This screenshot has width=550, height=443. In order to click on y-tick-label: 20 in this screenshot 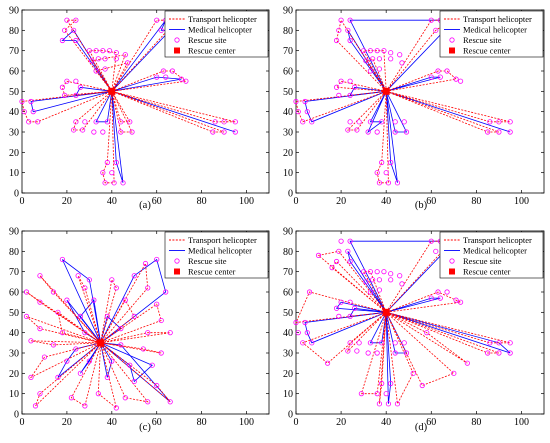, I will do `click(14, 374)`.